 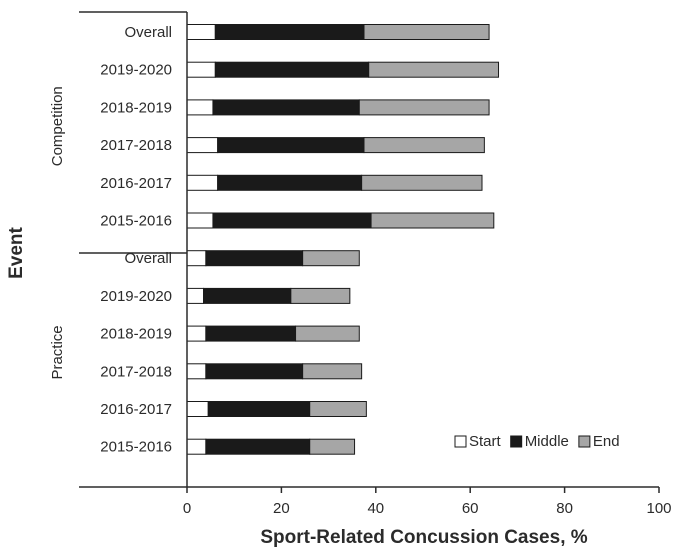 What do you see at coordinates (516, 441) in the screenshot?
I see `legend-swatch-middle` at bounding box center [516, 441].